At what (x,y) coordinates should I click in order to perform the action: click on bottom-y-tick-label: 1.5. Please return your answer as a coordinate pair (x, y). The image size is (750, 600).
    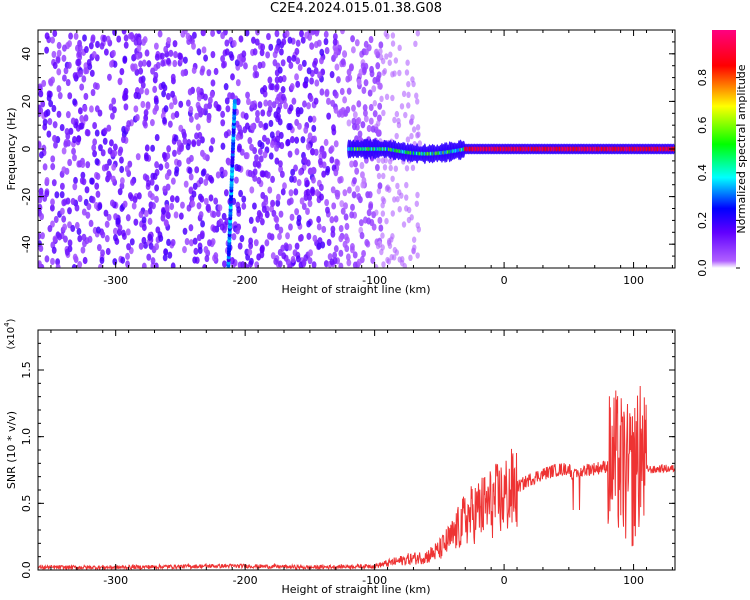
    Looking at the image, I should click on (26, 370).